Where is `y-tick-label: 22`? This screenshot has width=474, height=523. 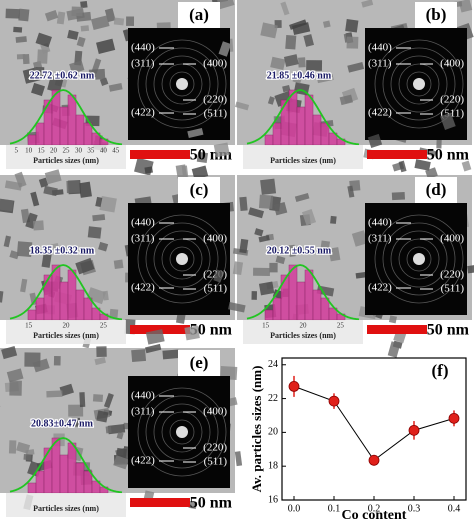 y-tick-label: 22 is located at coordinates (273, 398).